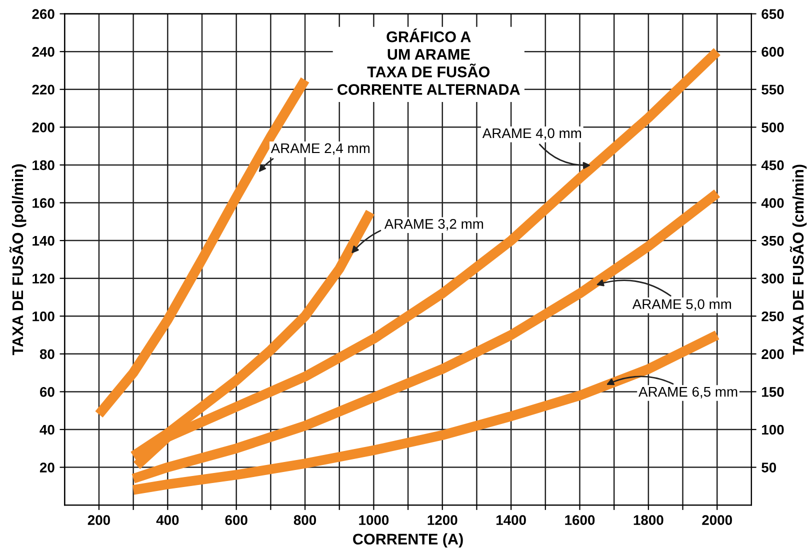 This screenshot has height=552, width=808. I want to click on y2-tick-label: 150, so click(773, 392).